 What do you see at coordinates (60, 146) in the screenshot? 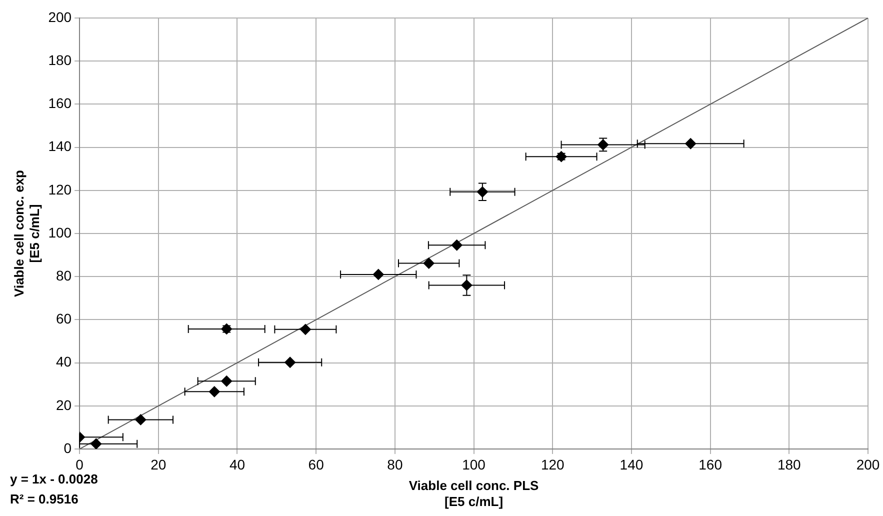
I see `y-tick-label: 140` at bounding box center [60, 146].